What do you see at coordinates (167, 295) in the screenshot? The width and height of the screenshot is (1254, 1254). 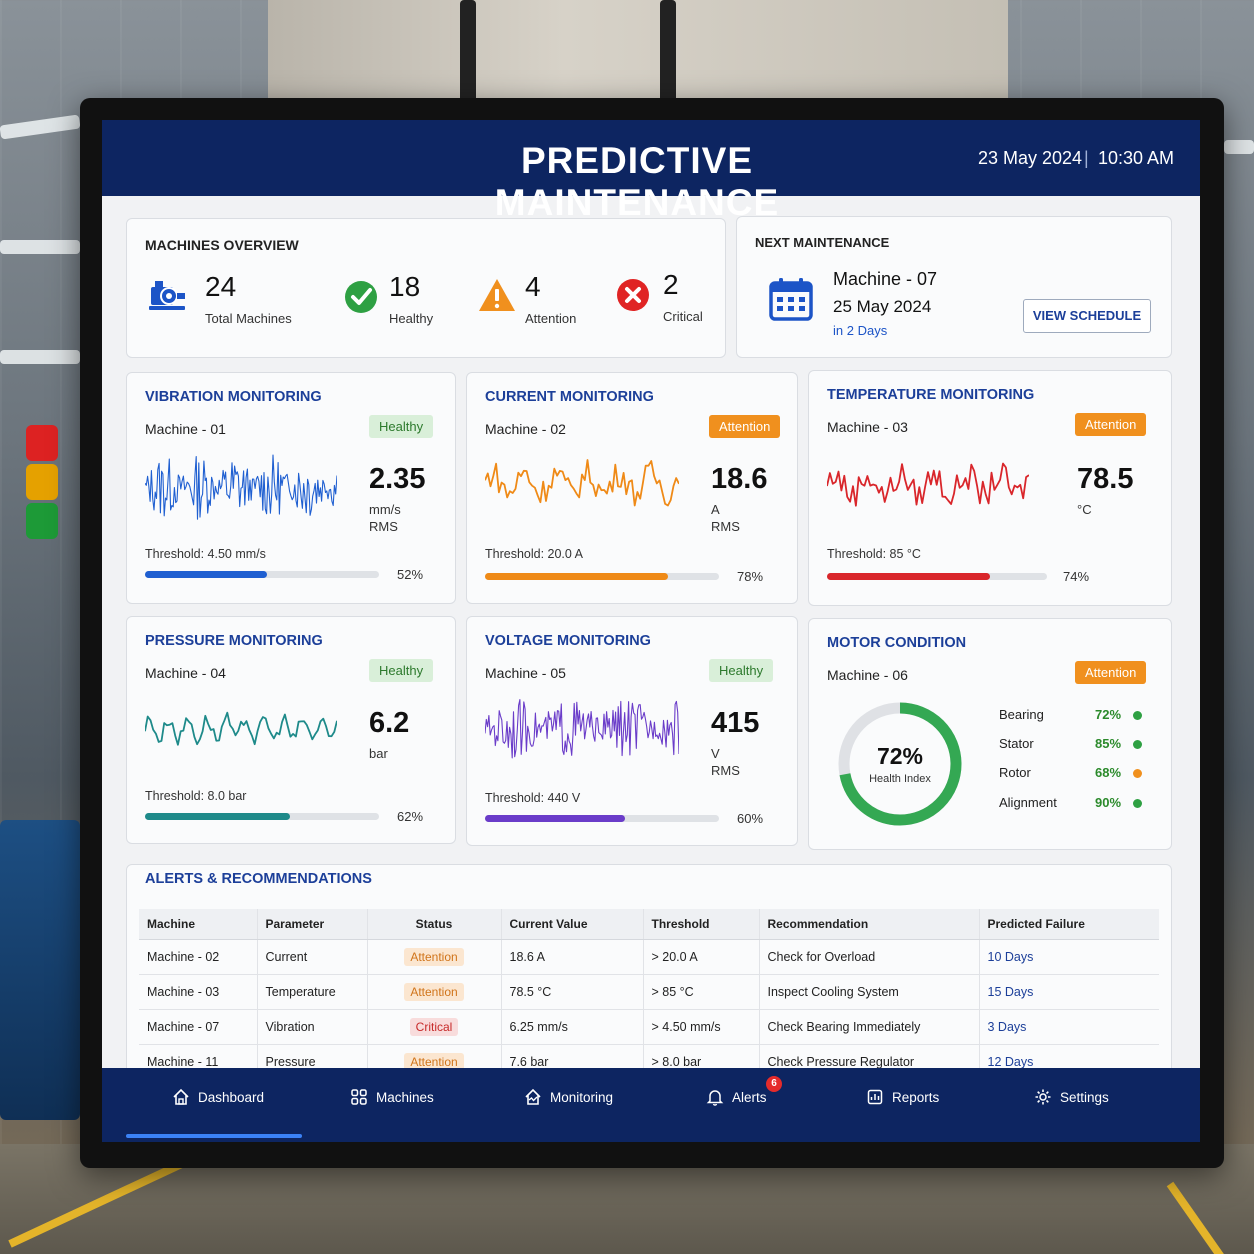 I see `machine-icon` at bounding box center [167, 295].